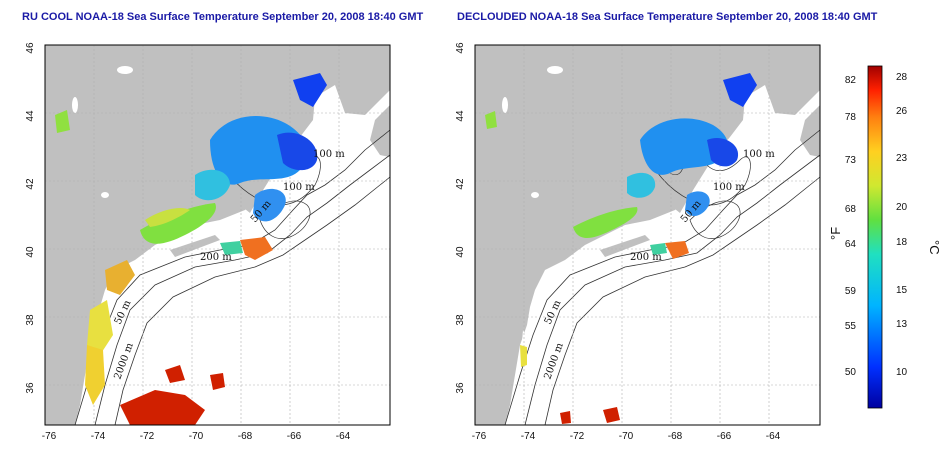 This screenshot has height=475, width=950. Describe the element at coordinates (851, 326) in the screenshot. I see `fahrenheit-tick-label: 55` at that location.